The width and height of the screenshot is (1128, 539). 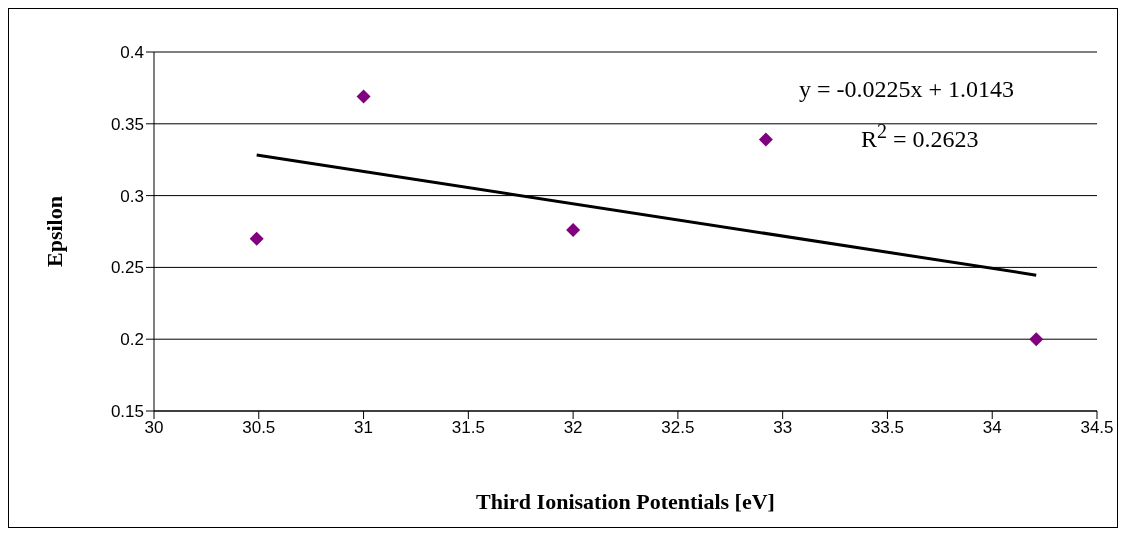 I want to click on x-tick-label: 34, so click(x=992, y=428).